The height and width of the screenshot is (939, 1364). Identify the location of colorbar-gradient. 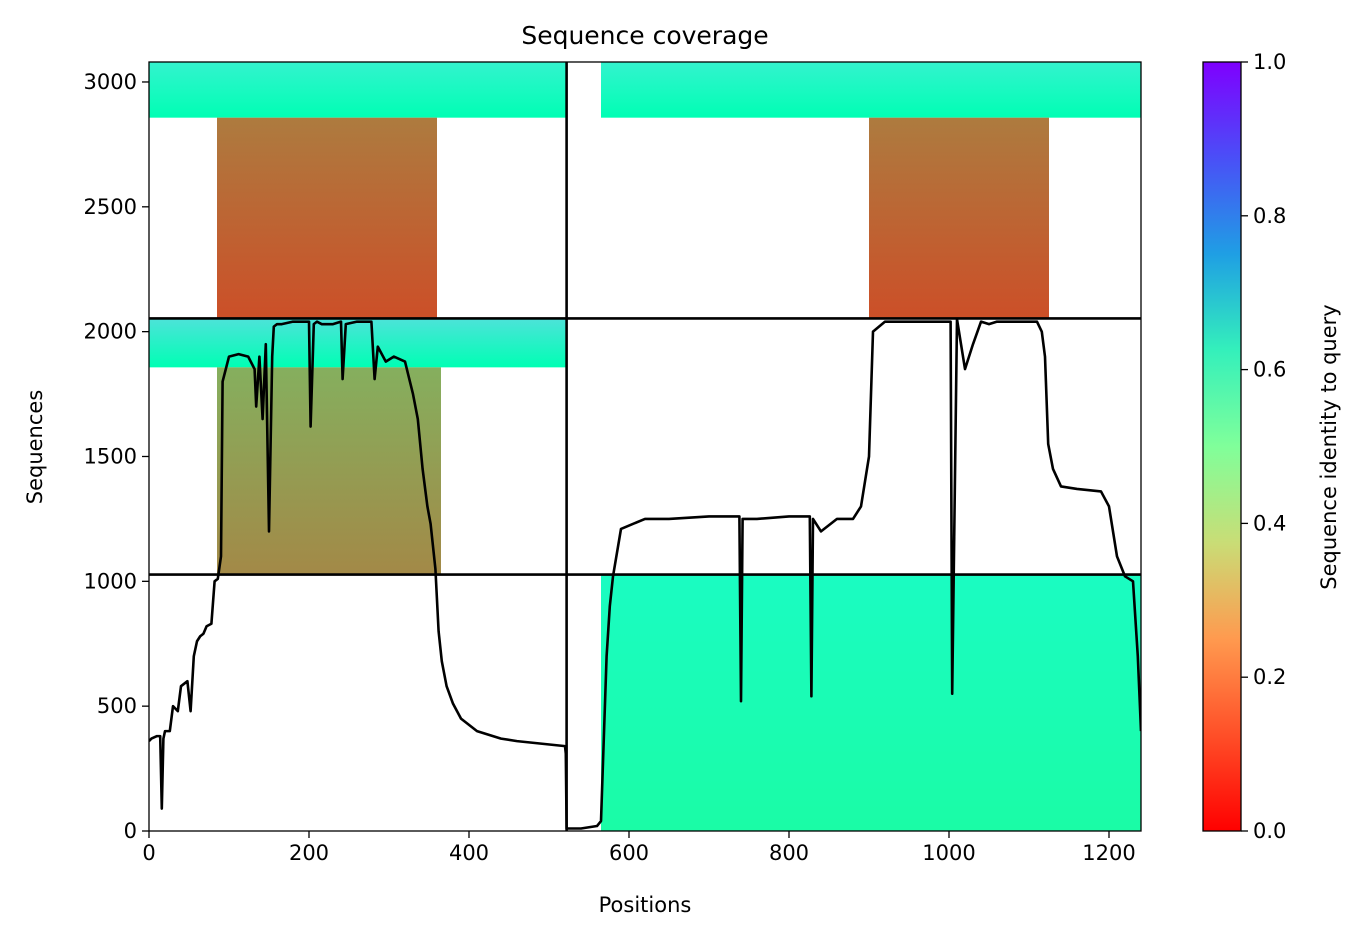
(1222, 446).